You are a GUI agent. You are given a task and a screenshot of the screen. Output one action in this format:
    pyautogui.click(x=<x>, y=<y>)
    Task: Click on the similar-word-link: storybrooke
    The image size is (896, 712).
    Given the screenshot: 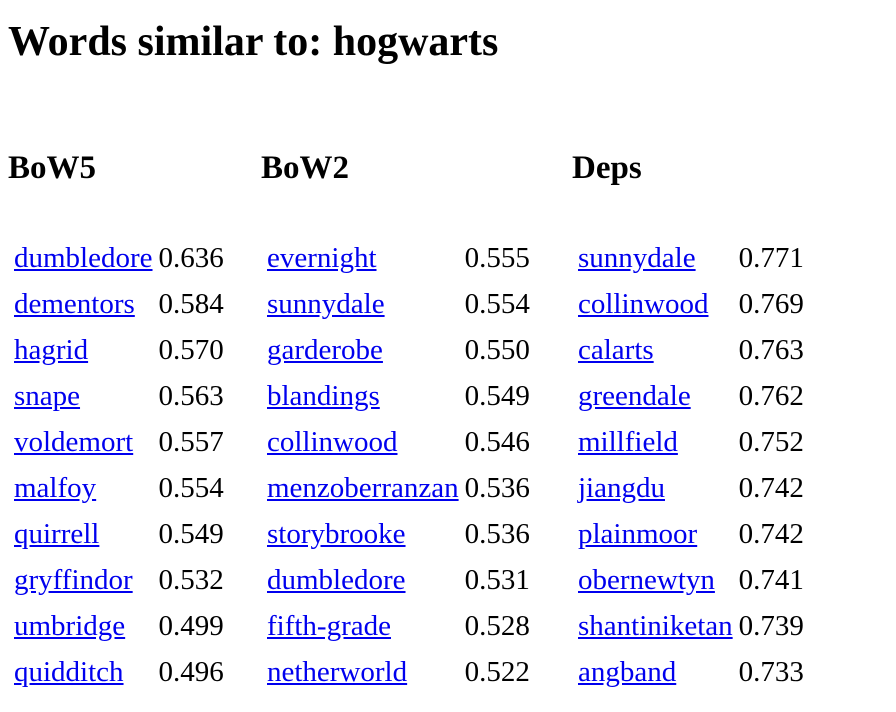 What is the action you would take?
    pyautogui.click(x=336, y=533)
    